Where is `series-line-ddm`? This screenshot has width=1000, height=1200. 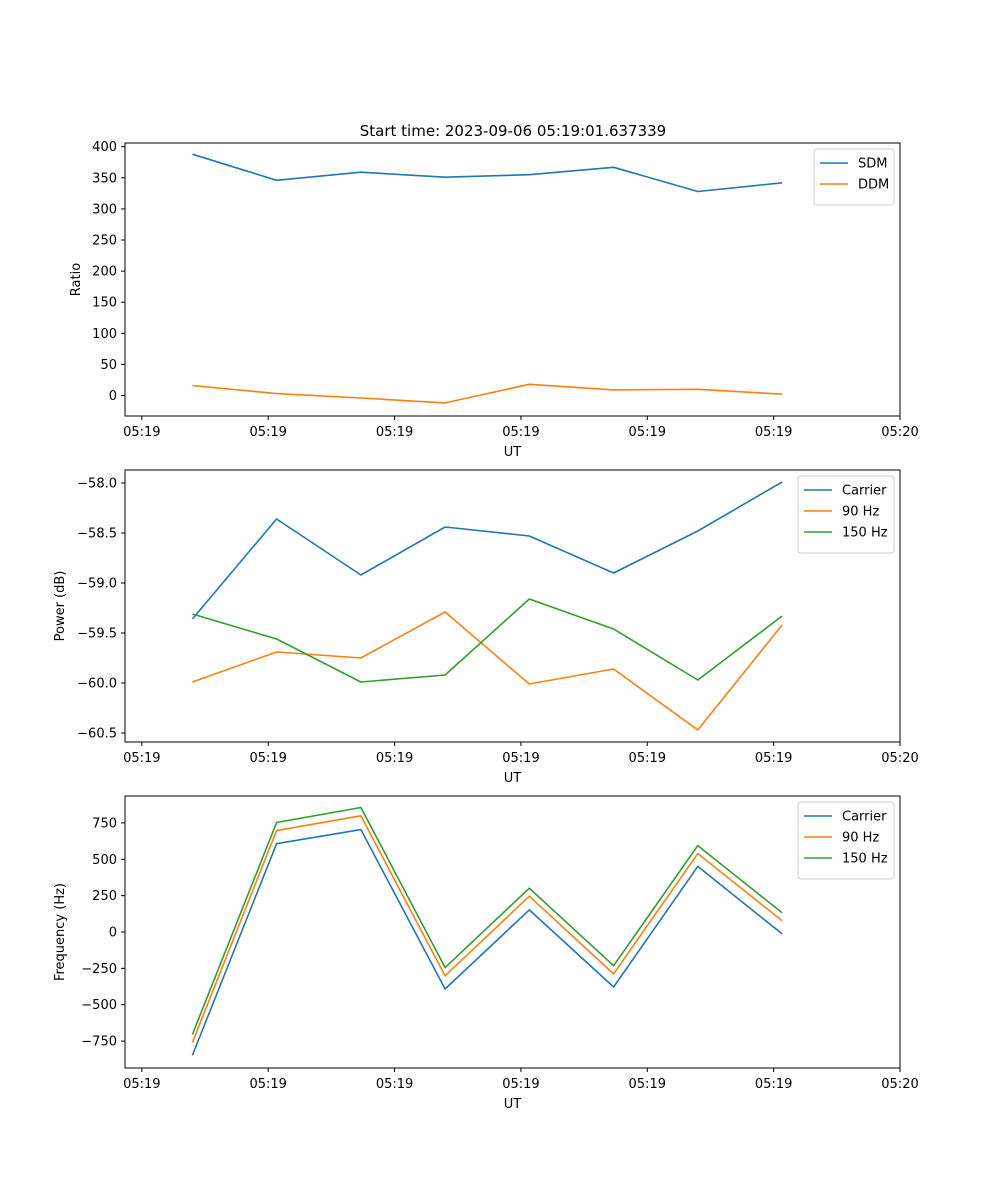 series-line-ddm is located at coordinates (487, 393).